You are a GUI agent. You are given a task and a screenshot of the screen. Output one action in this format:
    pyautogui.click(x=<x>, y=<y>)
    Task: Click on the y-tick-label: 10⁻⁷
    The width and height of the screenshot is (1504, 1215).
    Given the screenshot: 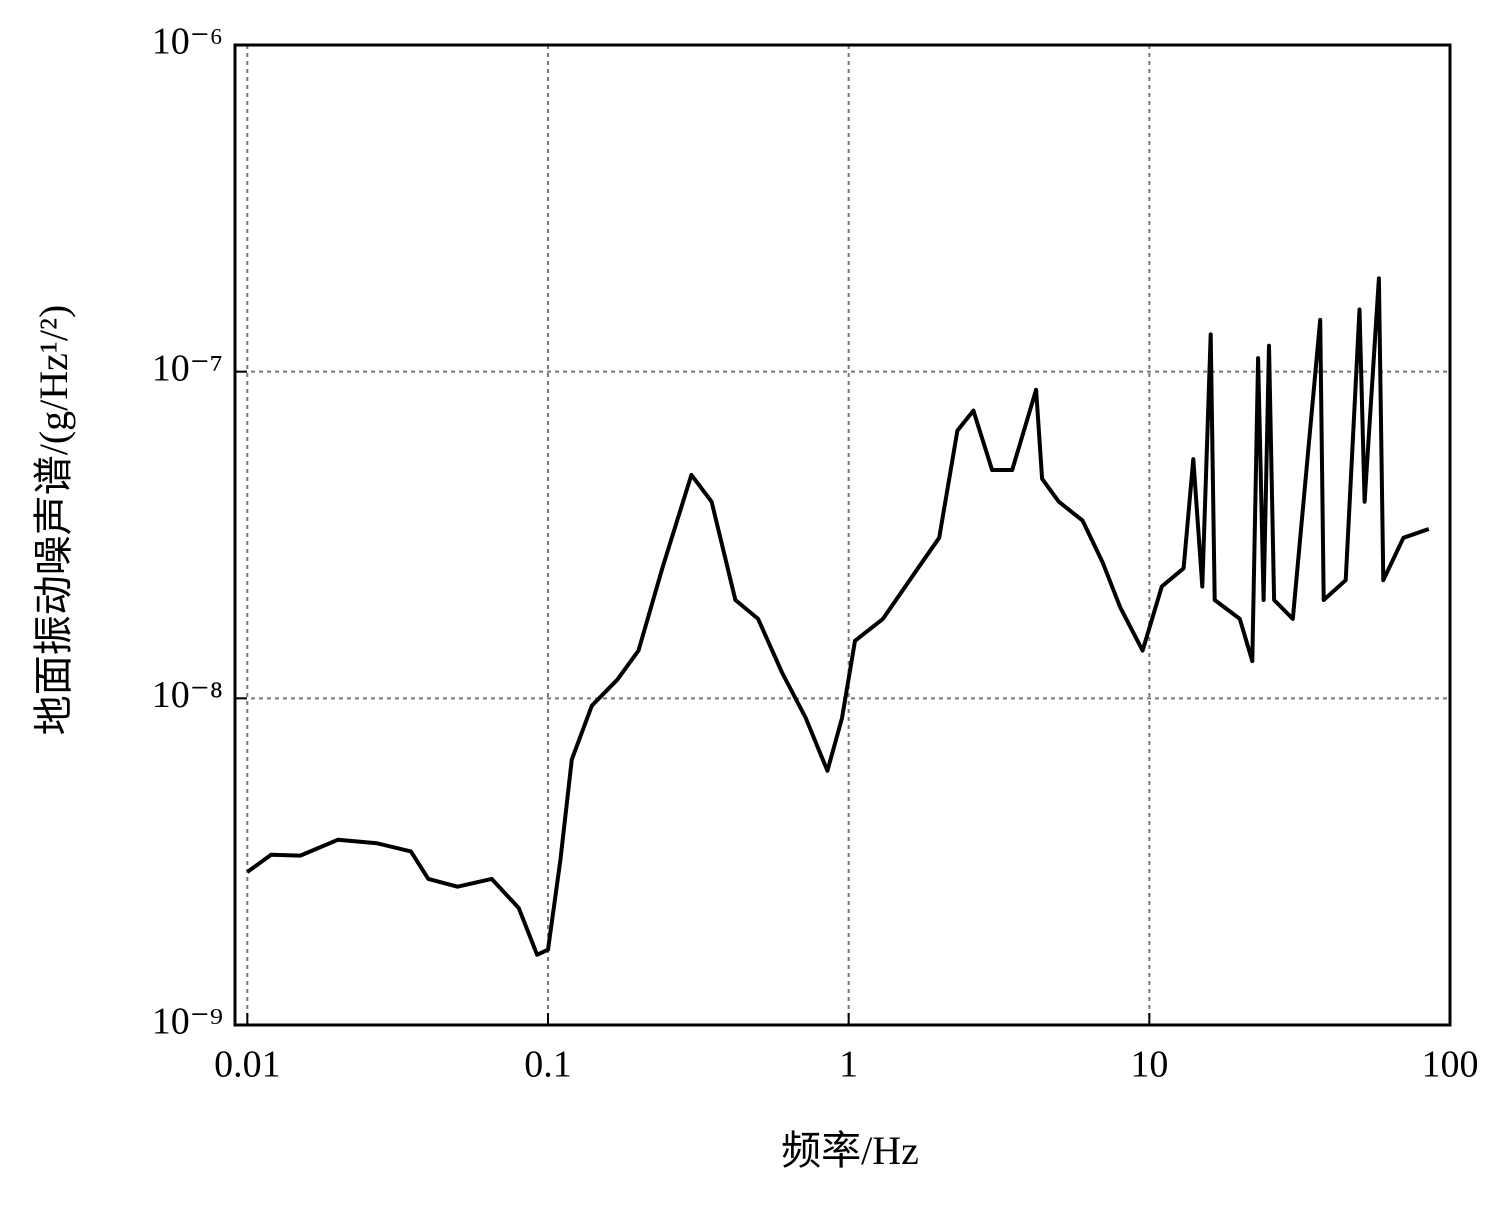 What is the action you would take?
    pyautogui.click(x=187, y=368)
    